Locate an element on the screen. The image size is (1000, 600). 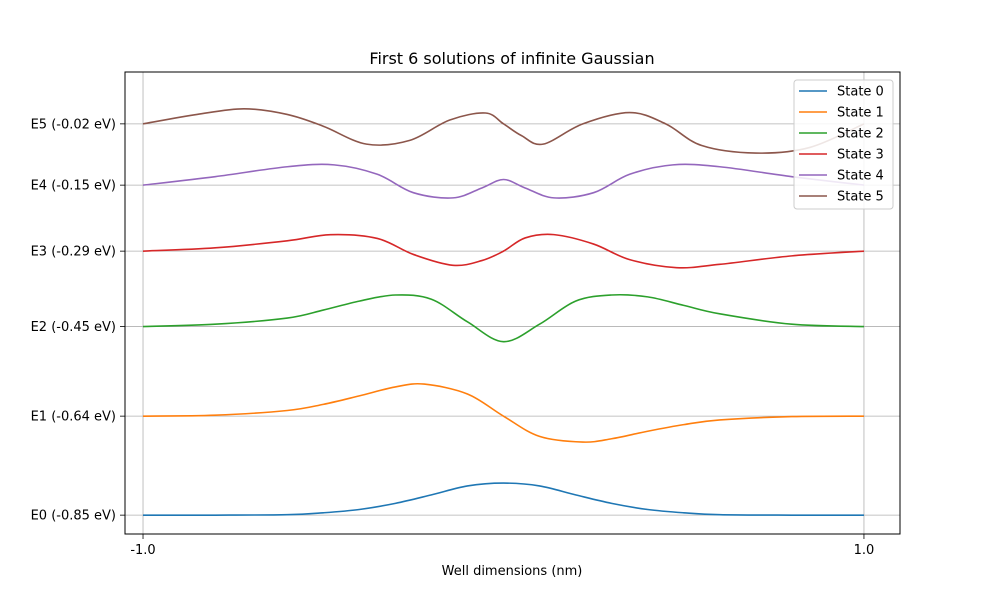
y-tick-label: E4 (-0.15 eV) is located at coordinates (73, 186).